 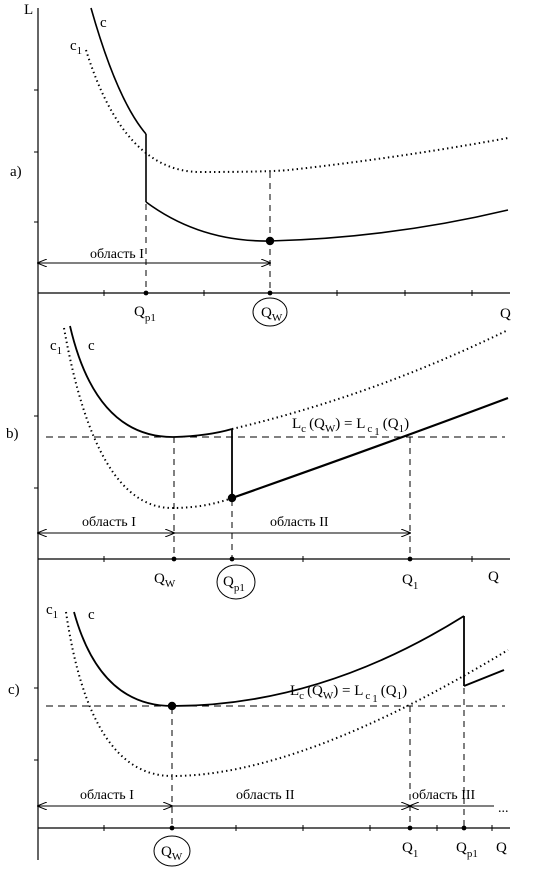 What do you see at coordinates (151, 381) in the screenshot?
I see `panel-b-curve-c` at bounding box center [151, 381].